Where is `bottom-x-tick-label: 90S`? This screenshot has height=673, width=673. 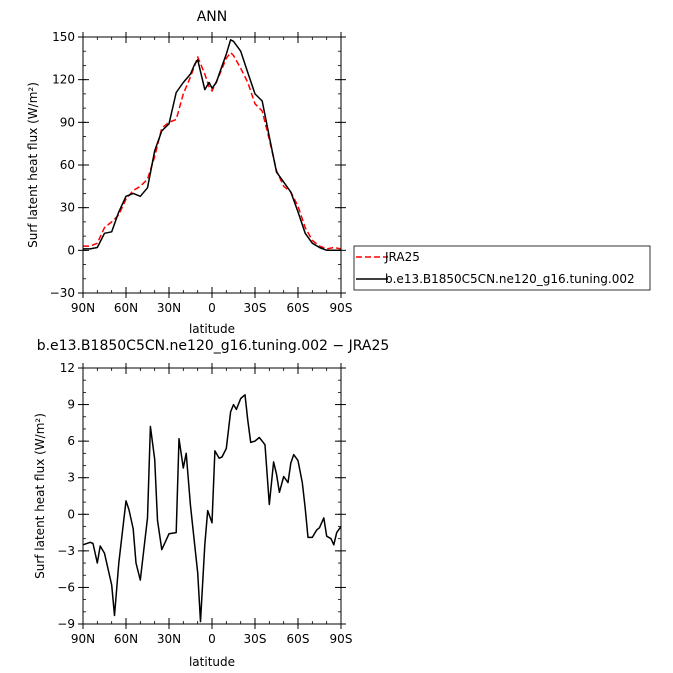
bottom-x-tick-label: 90S is located at coordinates (341, 639).